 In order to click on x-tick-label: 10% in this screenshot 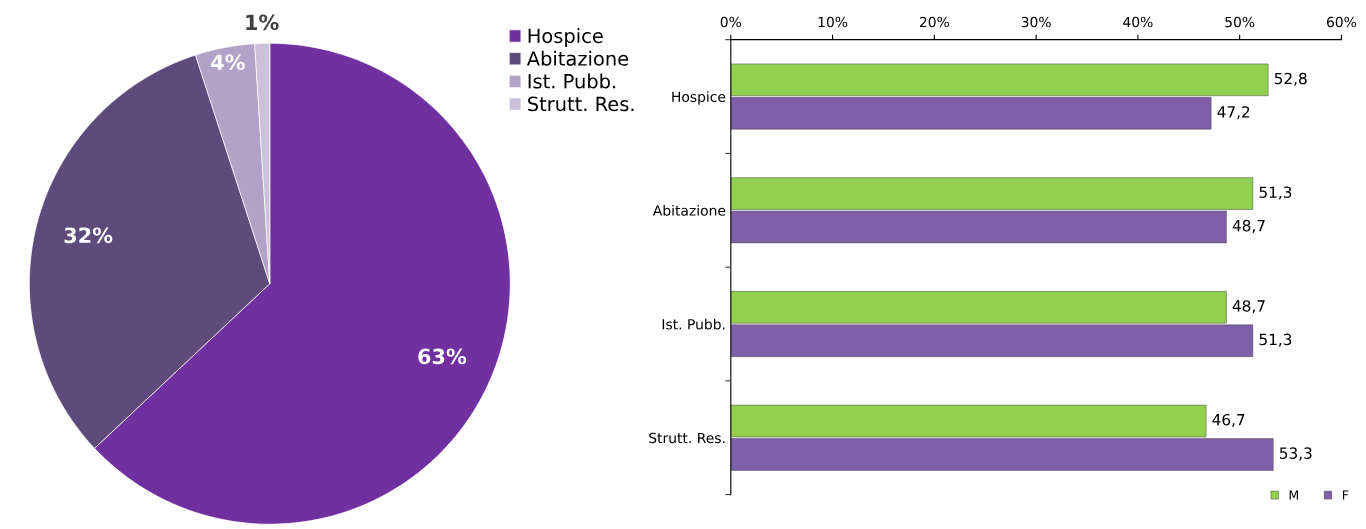, I will do `click(833, 22)`.